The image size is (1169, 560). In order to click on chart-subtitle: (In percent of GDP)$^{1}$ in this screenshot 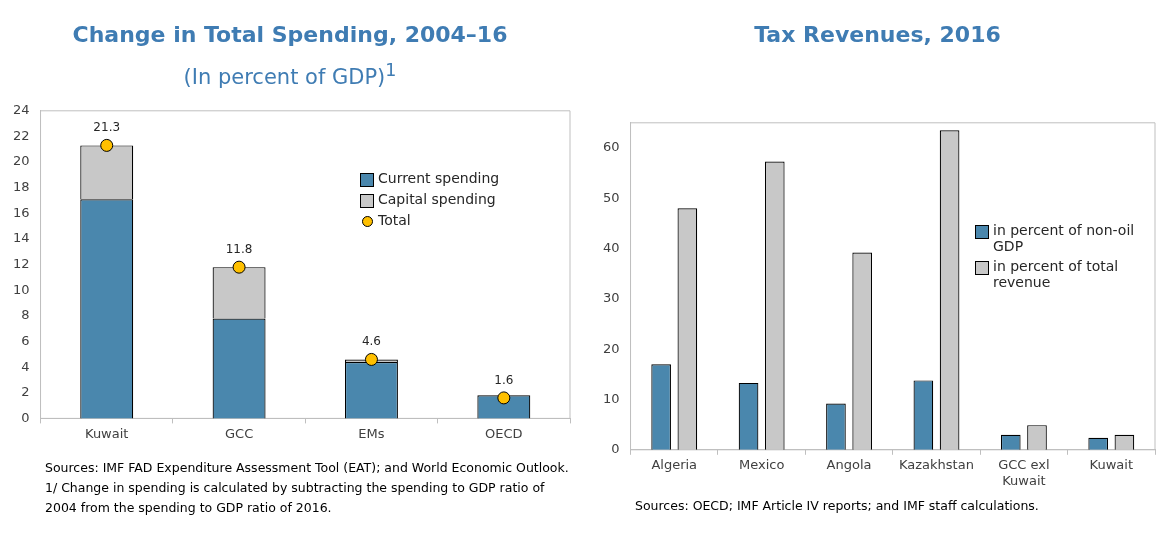, I will do `click(290, 74)`.